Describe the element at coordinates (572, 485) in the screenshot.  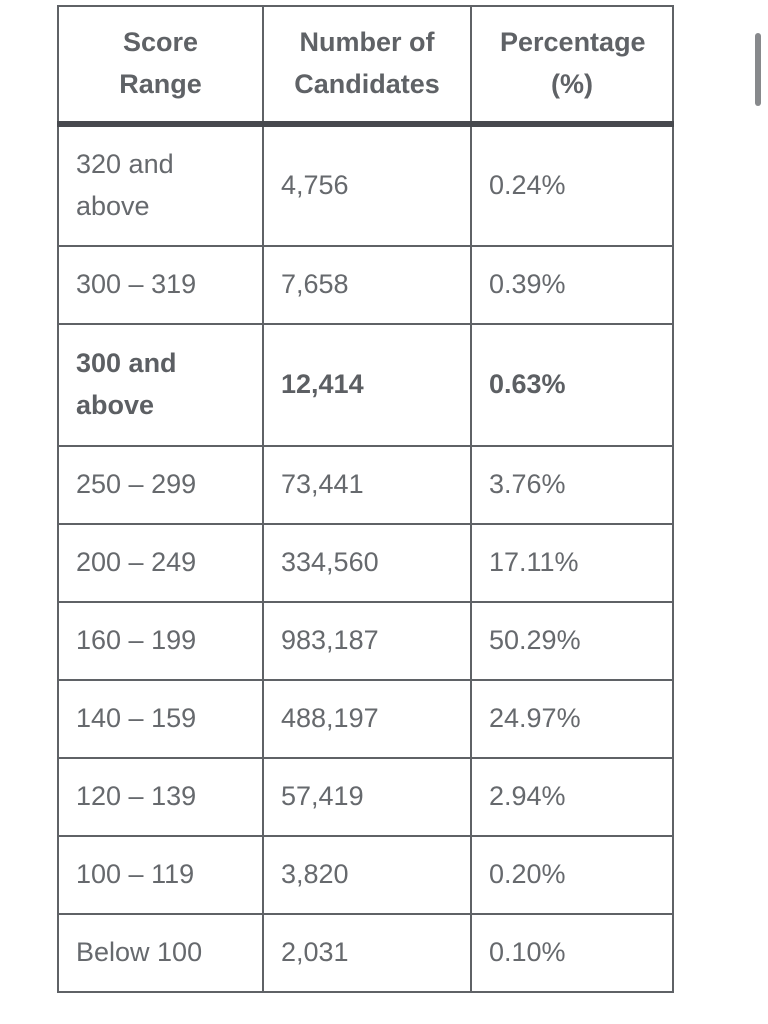
I see `cell-percentage: 3.76%` at that location.